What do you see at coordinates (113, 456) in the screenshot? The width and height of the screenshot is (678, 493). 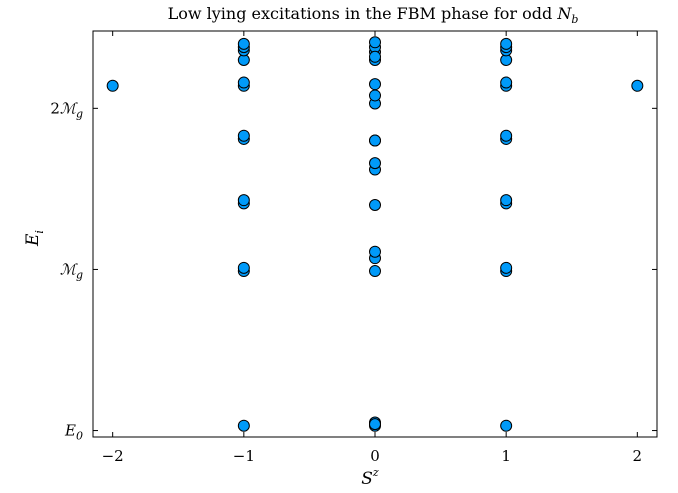 I see `x-tick-label: −2` at bounding box center [113, 456].